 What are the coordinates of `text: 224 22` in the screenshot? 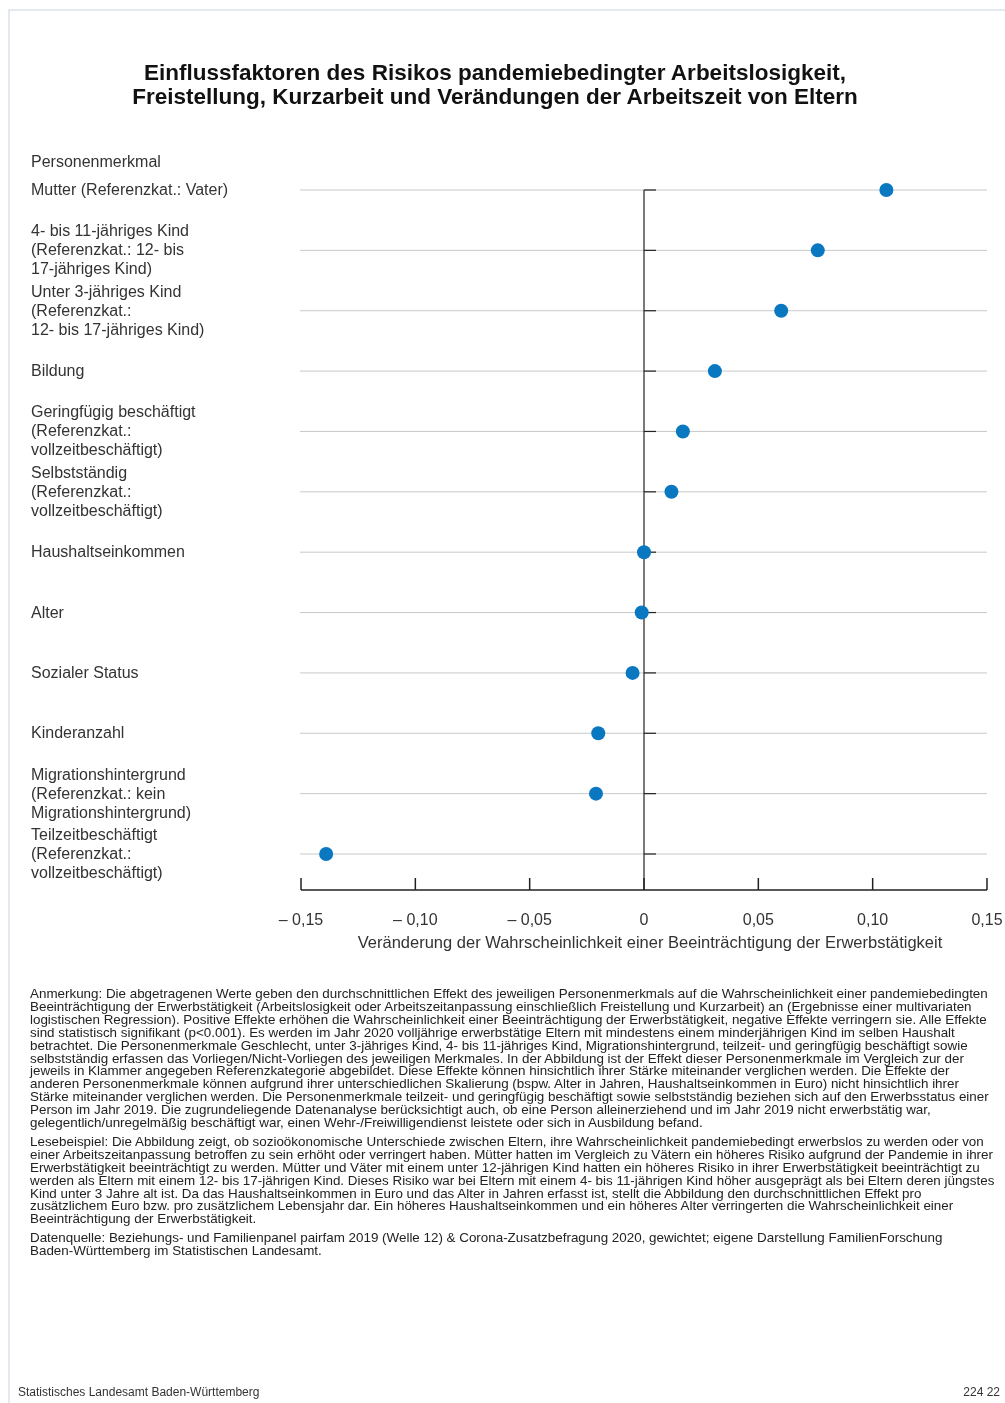 It's located at (982, 1392).